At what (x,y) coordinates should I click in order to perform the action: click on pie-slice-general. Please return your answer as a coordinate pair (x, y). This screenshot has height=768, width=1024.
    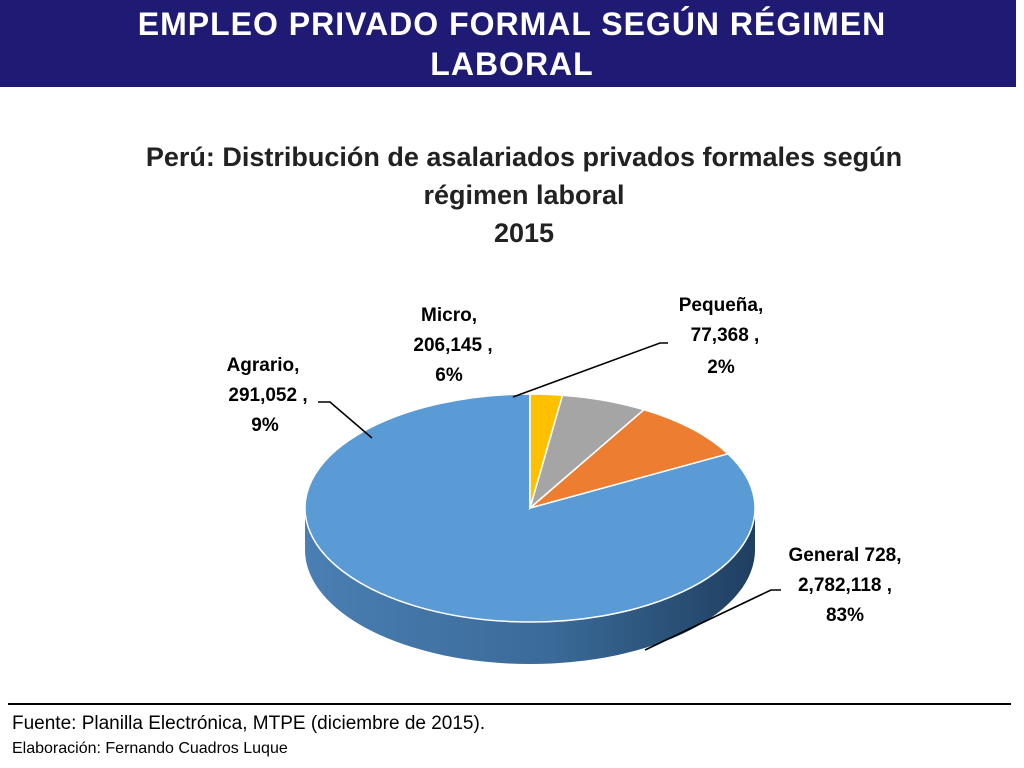
    Looking at the image, I should click on (530, 508).